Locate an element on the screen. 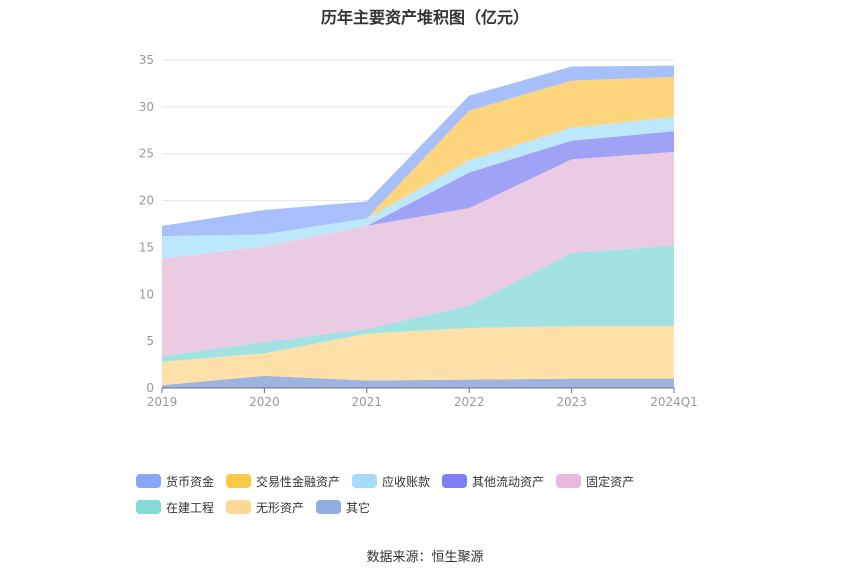 Image resolution: width=850 pixels, height=575 pixels. legend-item: 应收账款 is located at coordinates (391, 481).